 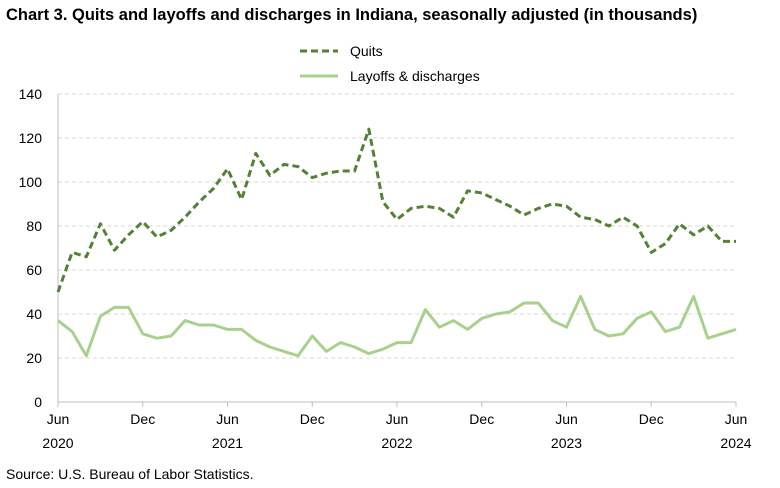 What do you see at coordinates (31, 138) in the screenshot?
I see `y-tick-label: 120` at bounding box center [31, 138].